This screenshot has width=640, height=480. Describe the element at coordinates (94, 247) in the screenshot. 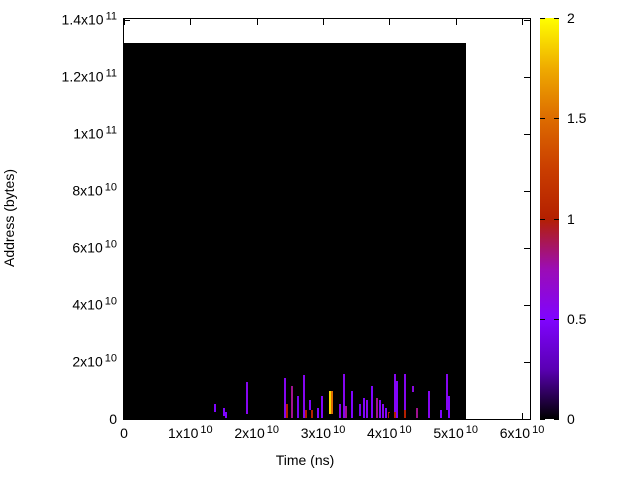

I see `y-tick-label: 6x10 10` at that location.